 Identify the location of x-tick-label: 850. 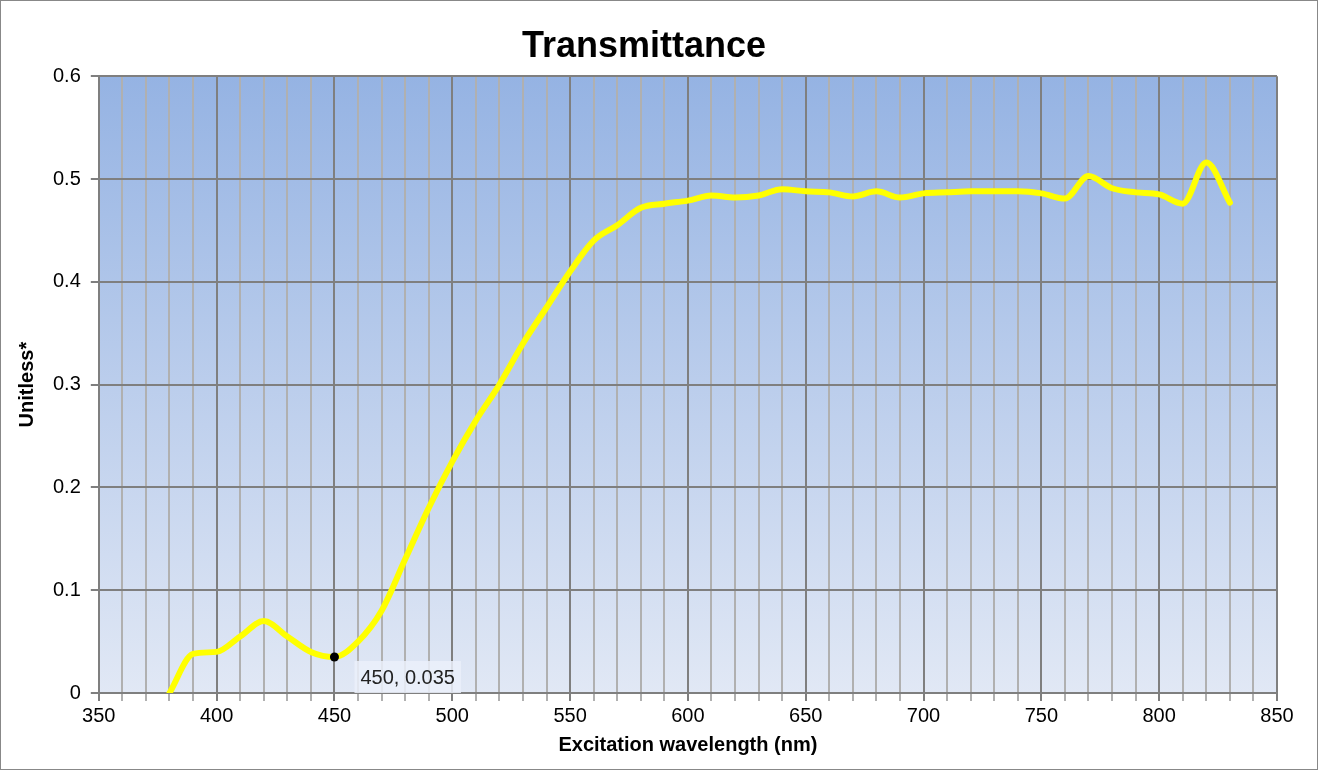
(1277, 714).